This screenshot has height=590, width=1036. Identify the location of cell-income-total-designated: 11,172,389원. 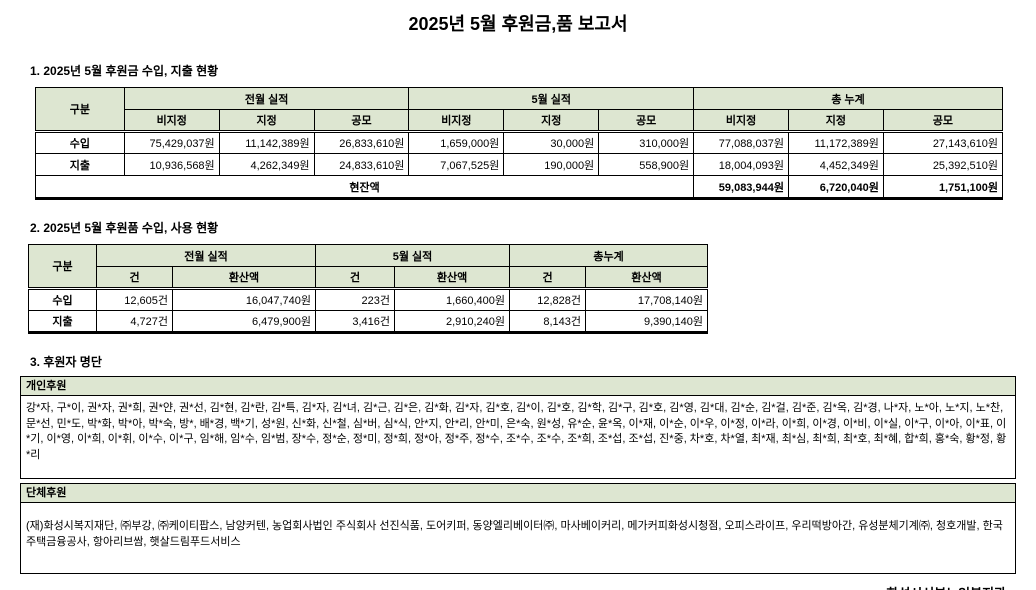
(835, 142).